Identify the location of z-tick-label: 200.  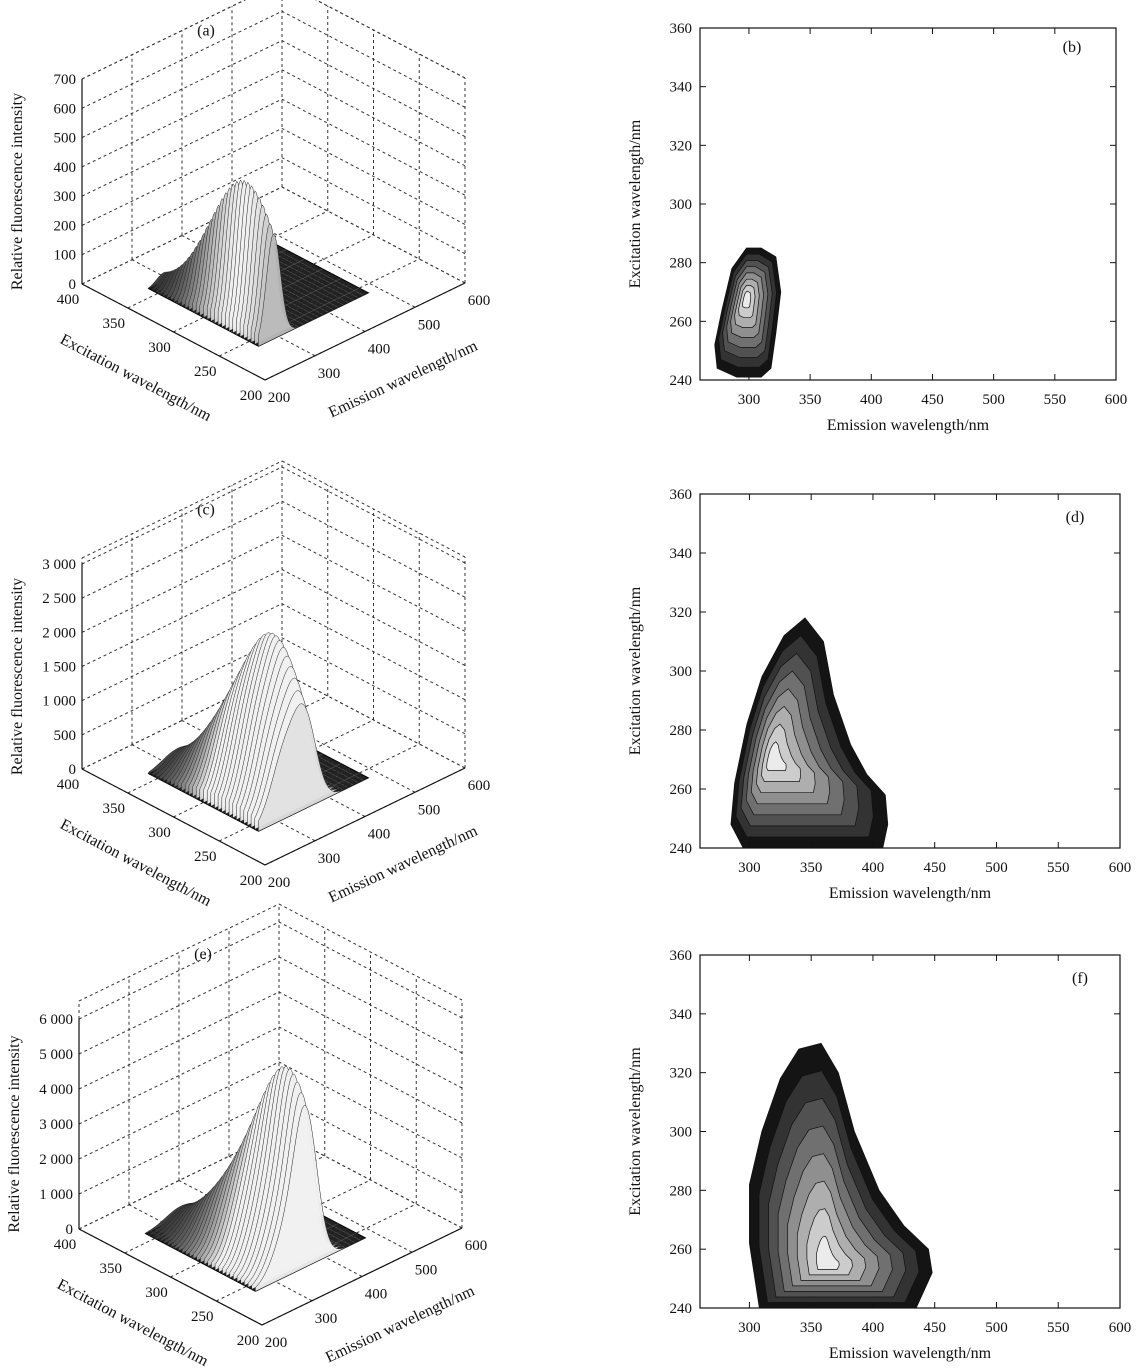
(65, 226).